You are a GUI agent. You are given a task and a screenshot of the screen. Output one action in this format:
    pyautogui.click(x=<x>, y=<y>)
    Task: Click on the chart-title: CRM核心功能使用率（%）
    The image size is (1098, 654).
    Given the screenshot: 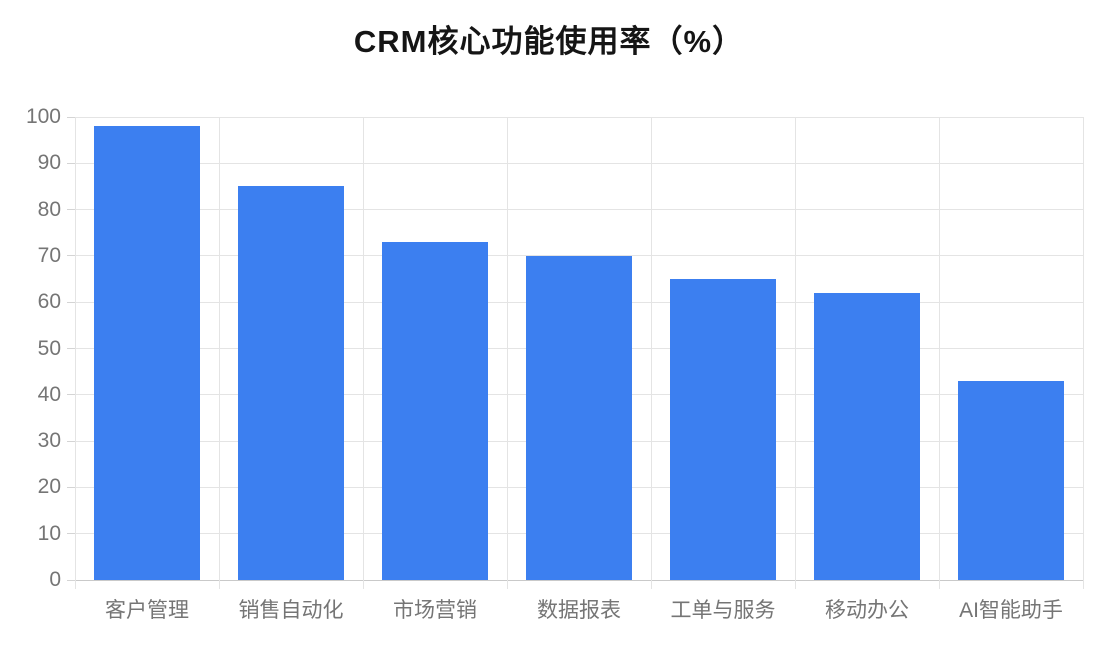 What is the action you would take?
    pyautogui.click(x=549, y=41)
    